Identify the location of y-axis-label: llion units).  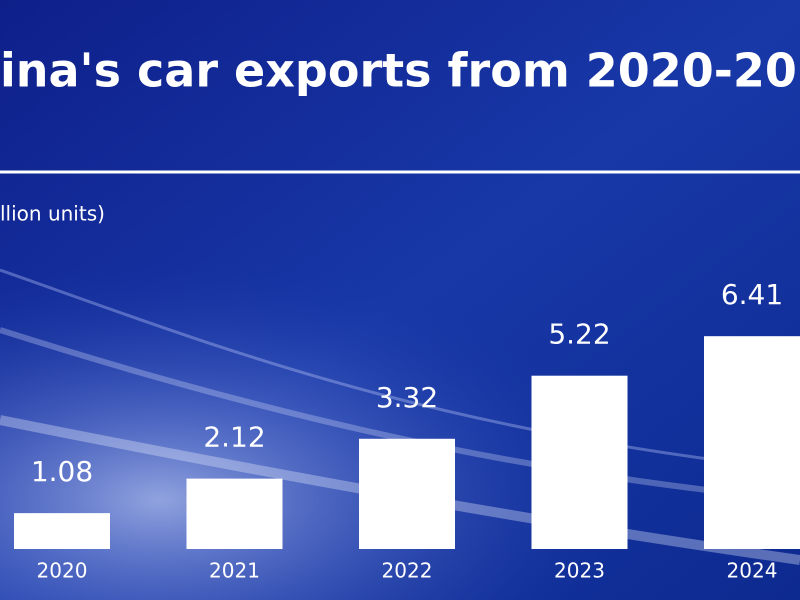
(52, 214).